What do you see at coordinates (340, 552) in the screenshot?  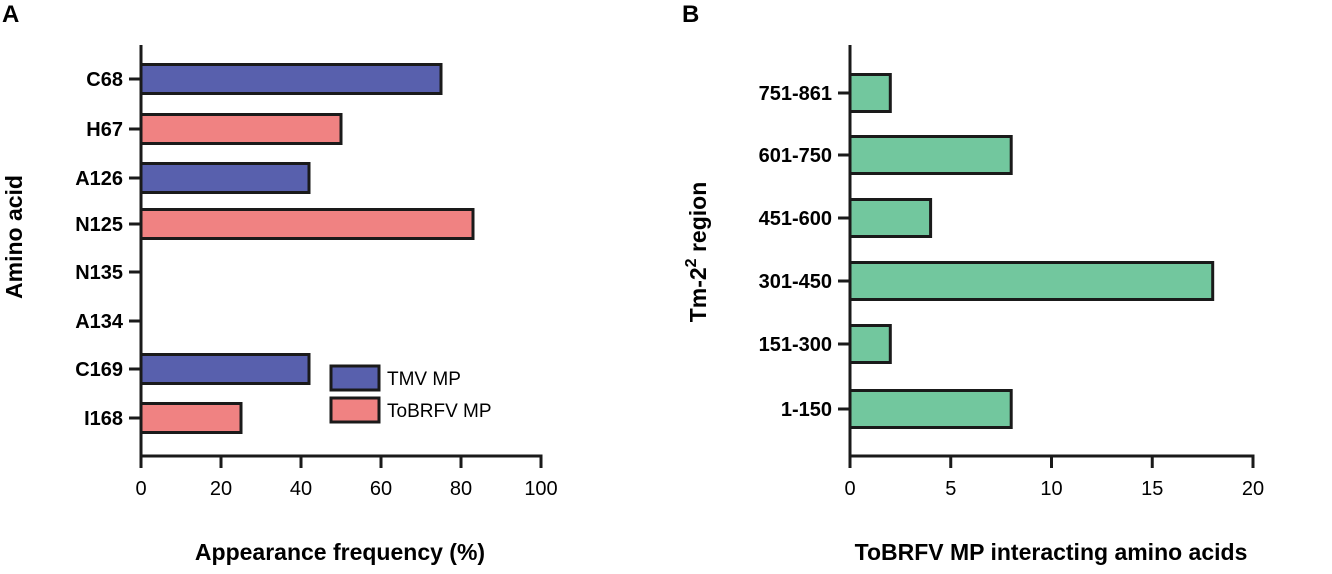 I see `panel-a-x-axis-title: Appearance frequency (%)` at bounding box center [340, 552].